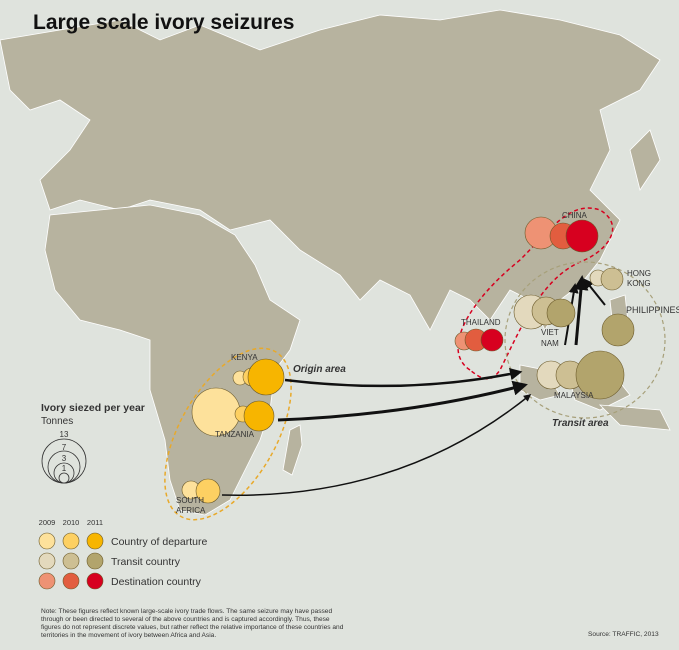 This screenshot has height=650, width=679. I want to click on legend-destination: Destination country, so click(156, 582).